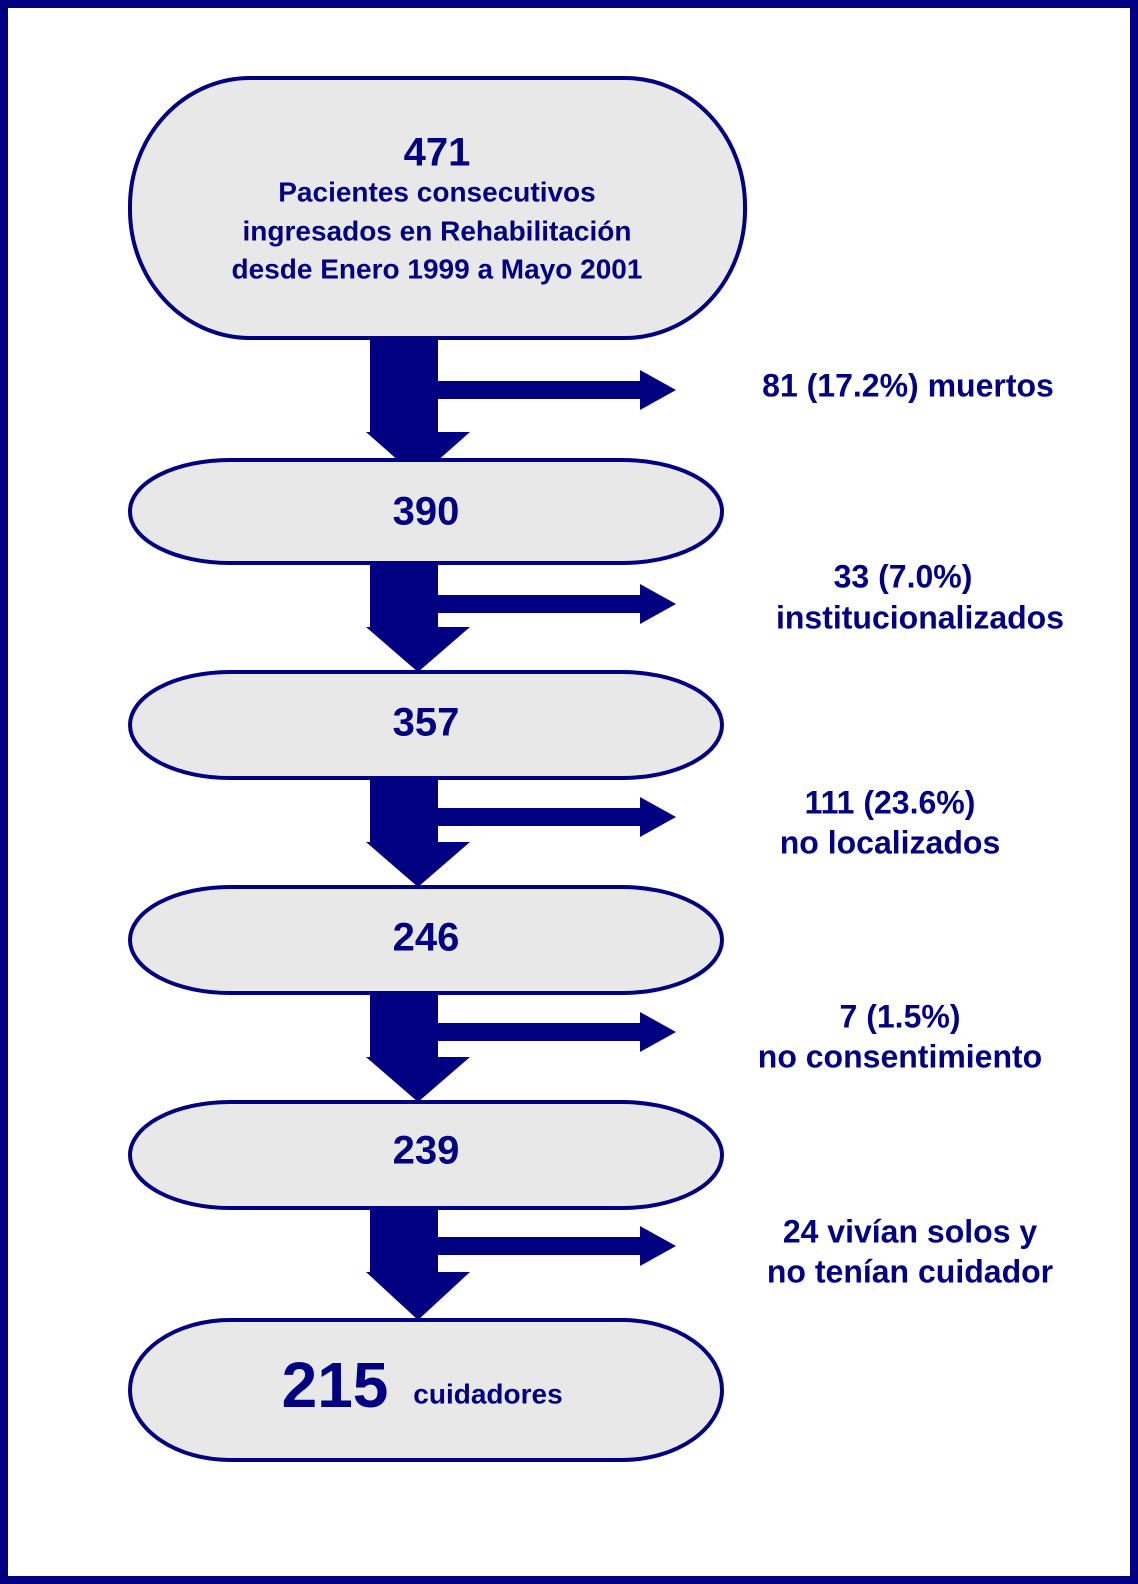 This screenshot has height=1584, width=1138. I want to click on node-text: ingresados en Rehabilitación, so click(437, 230).